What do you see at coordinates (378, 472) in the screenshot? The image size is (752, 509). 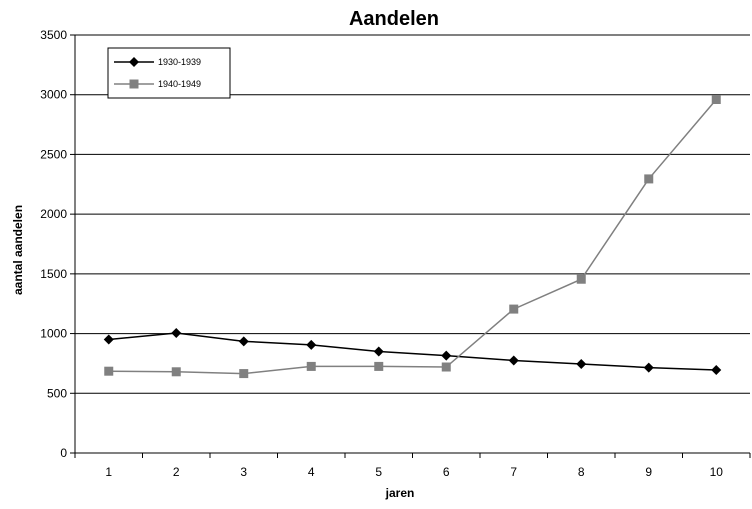 I see `x-tick-label: 5` at bounding box center [378, 472].